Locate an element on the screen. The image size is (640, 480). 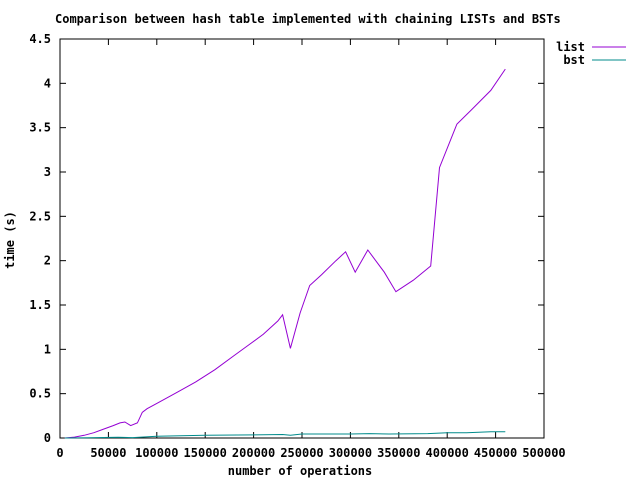
x-tick-label: 150000 is located at coordinates (205, 453).